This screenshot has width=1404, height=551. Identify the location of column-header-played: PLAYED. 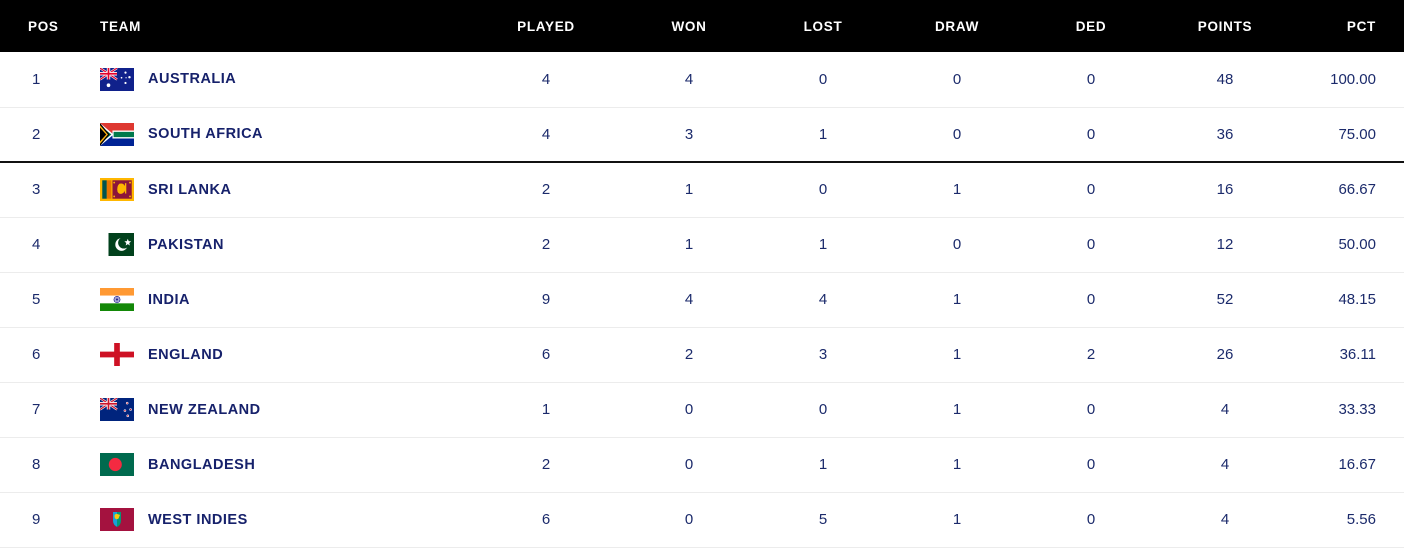
(546, 26).